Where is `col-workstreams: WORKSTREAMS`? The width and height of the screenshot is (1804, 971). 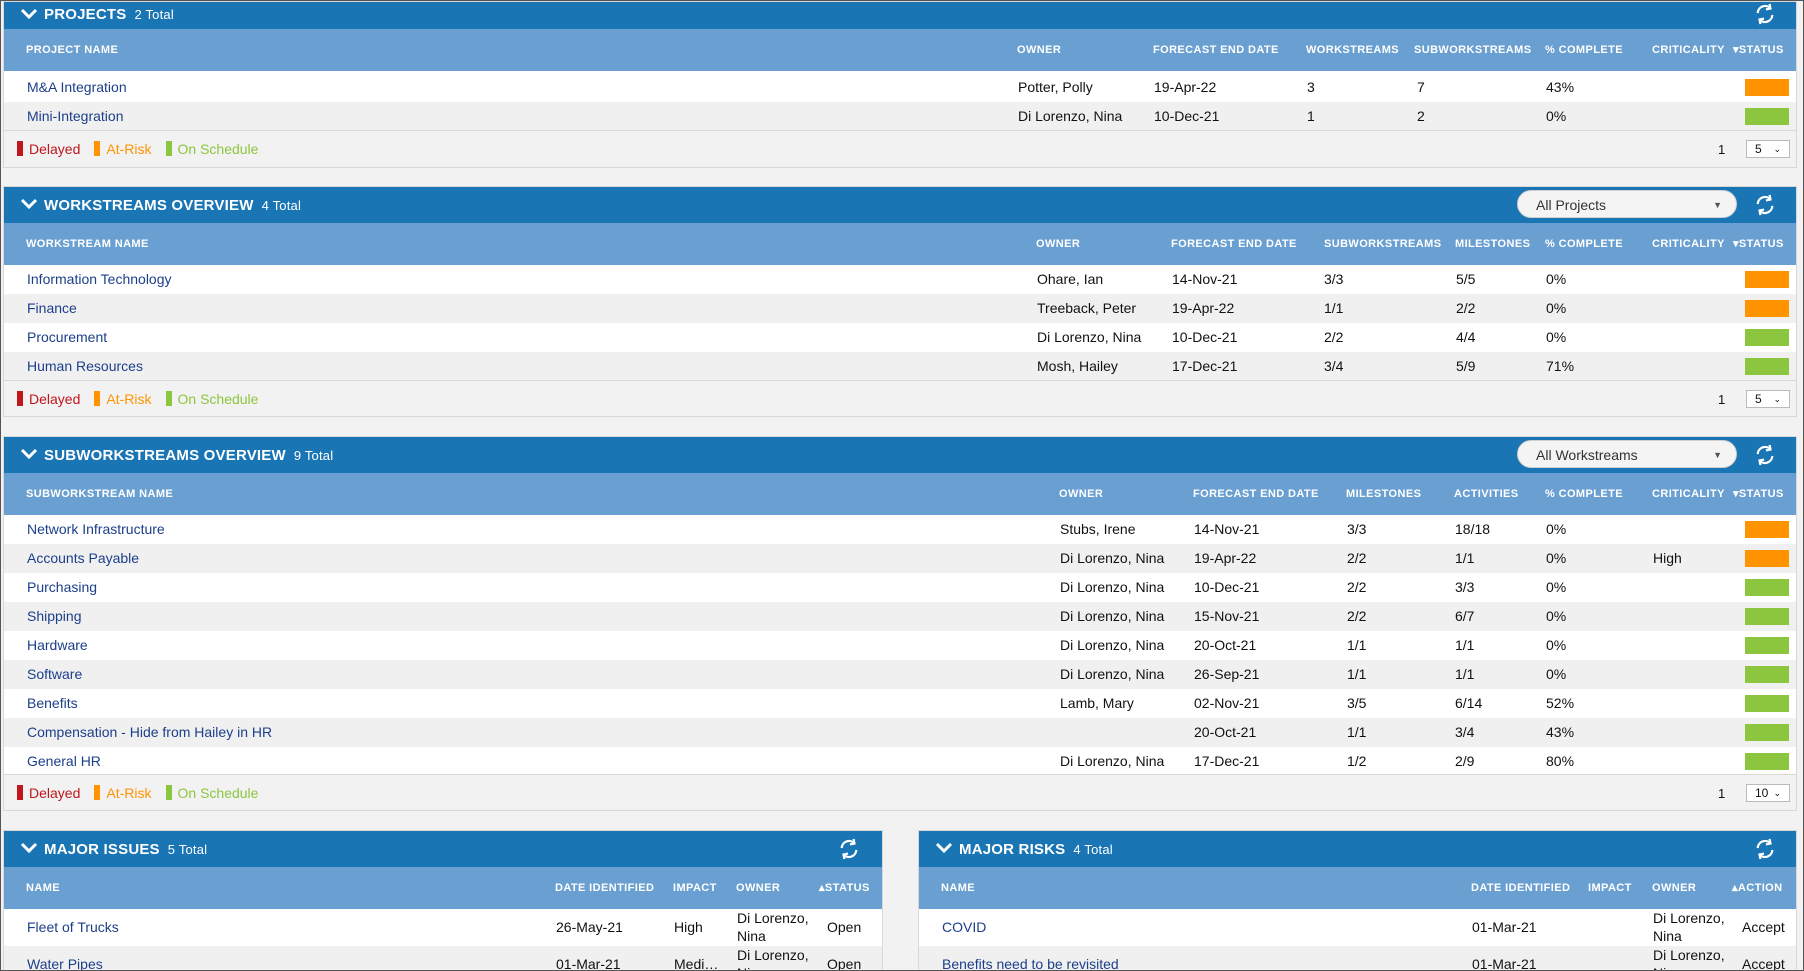
col-workstreams: WORKSTREAMS is located at coordinates (1353, 50).